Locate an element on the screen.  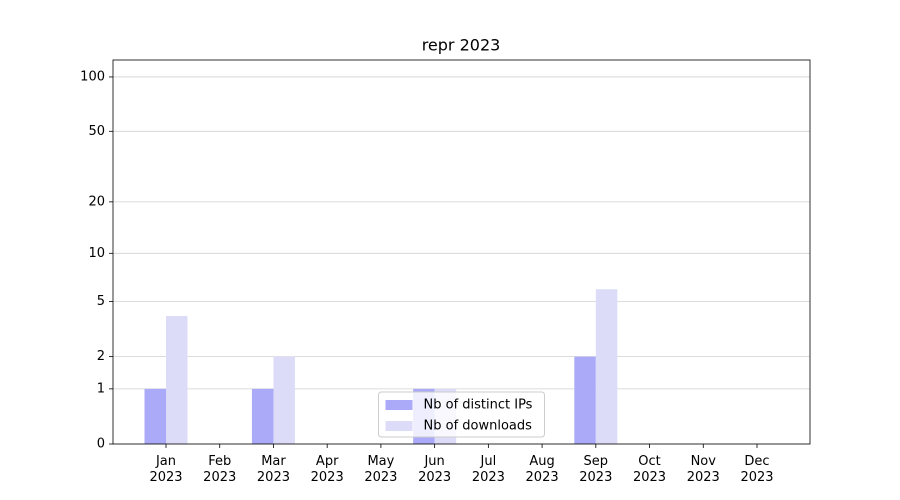
legend: Nb of distinct IPs Nb of downloads is located at coordinates (461, 414).